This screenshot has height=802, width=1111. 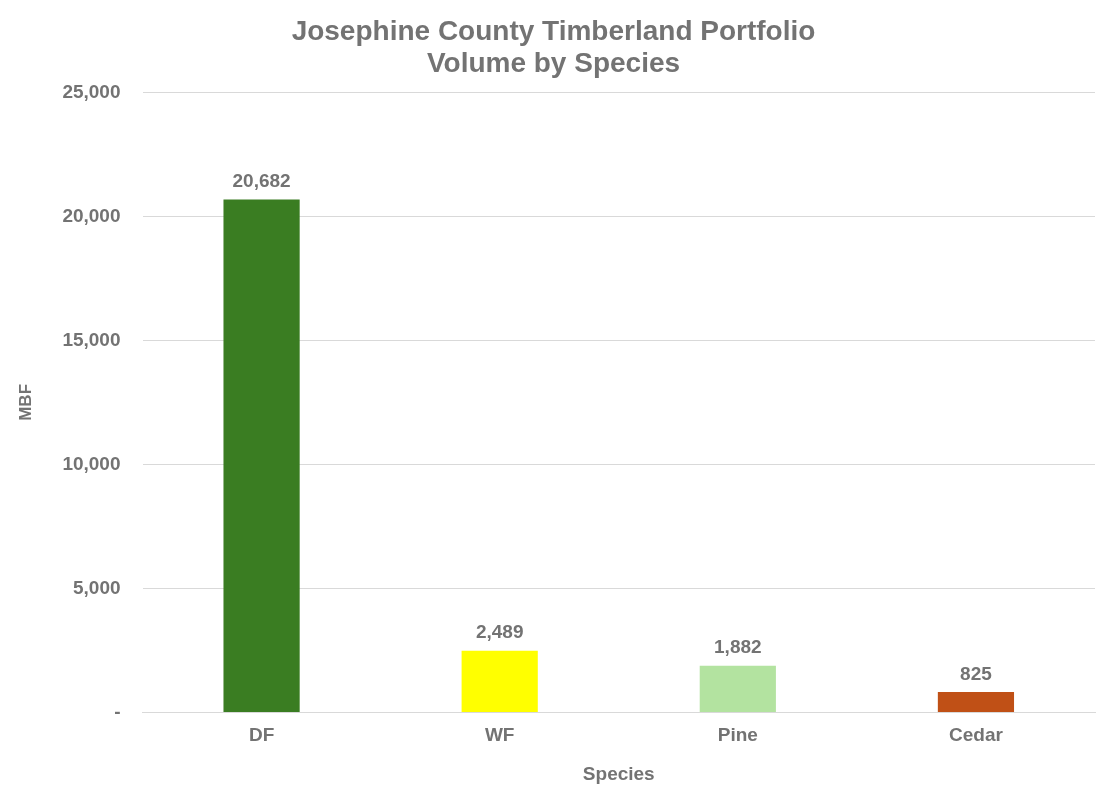 What do you see at coordinates (96, 587) in the screenshot?
I see `y-tick-label: 5,000` at bounding box center [96, 587].